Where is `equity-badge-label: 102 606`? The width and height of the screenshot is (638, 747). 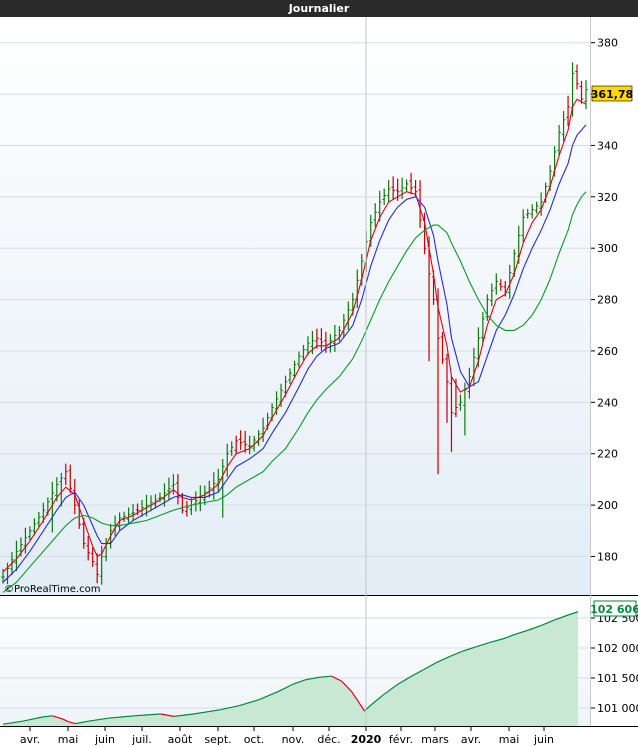
equity-badge-label: 102 606 is located at coordinates (614, 609).